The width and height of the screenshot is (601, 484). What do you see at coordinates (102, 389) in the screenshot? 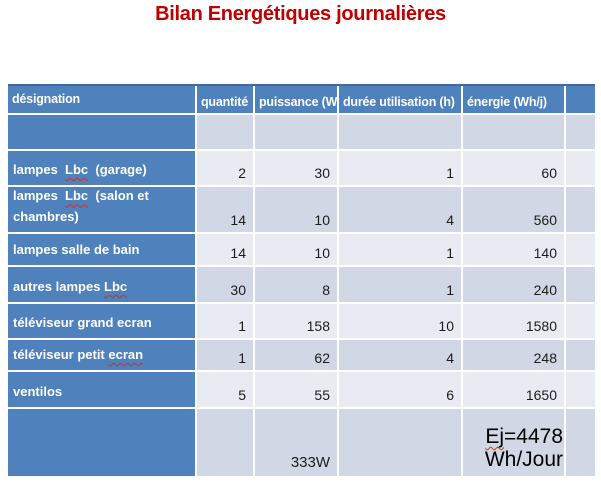
I see `cell-designation: ventilos` at bounding box center [102, 389].